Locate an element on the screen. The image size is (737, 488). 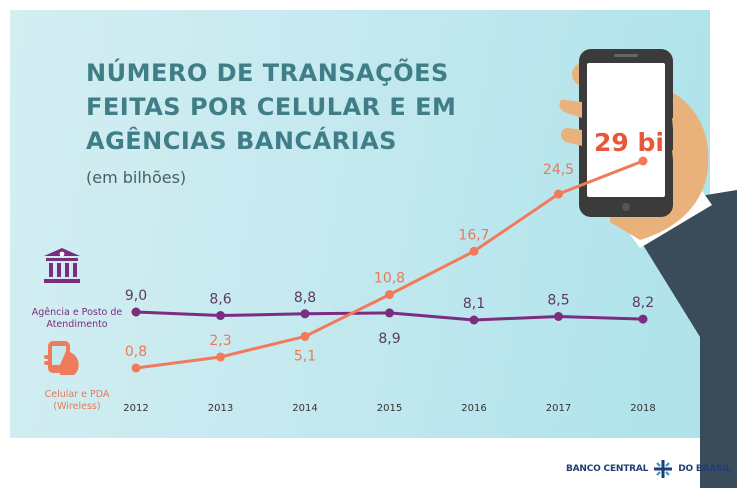
legend-label-agencia: Agência e Posto de Atendimento is located at coordinates (77, 318).